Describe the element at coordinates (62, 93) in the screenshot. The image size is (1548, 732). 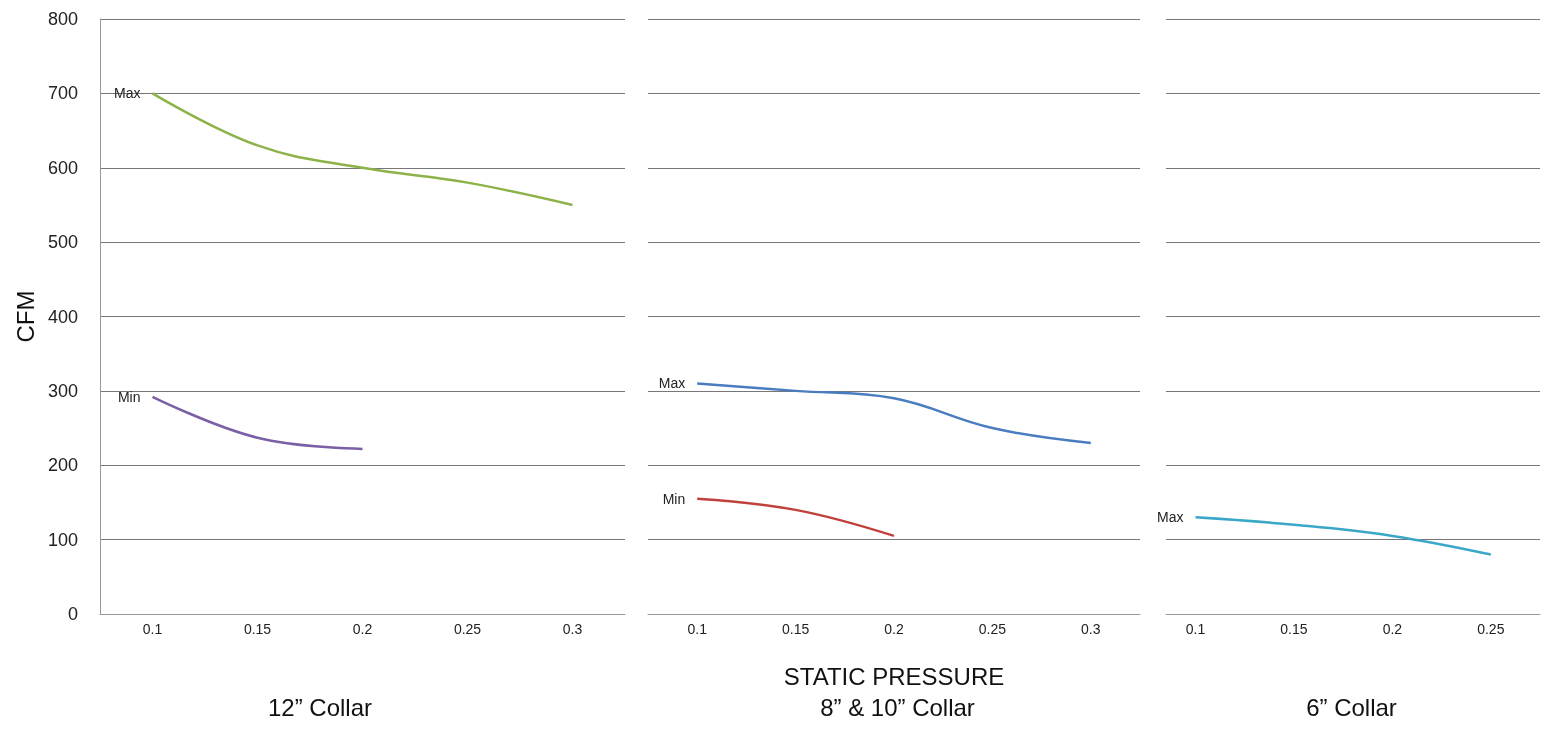
I see `y-tick-label: 700` at that location.